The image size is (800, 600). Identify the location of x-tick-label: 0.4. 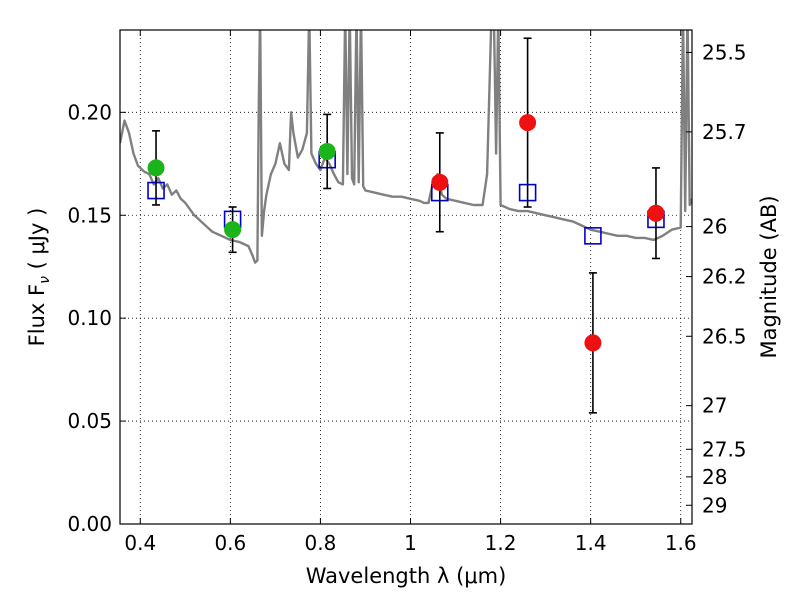
(140, 543).